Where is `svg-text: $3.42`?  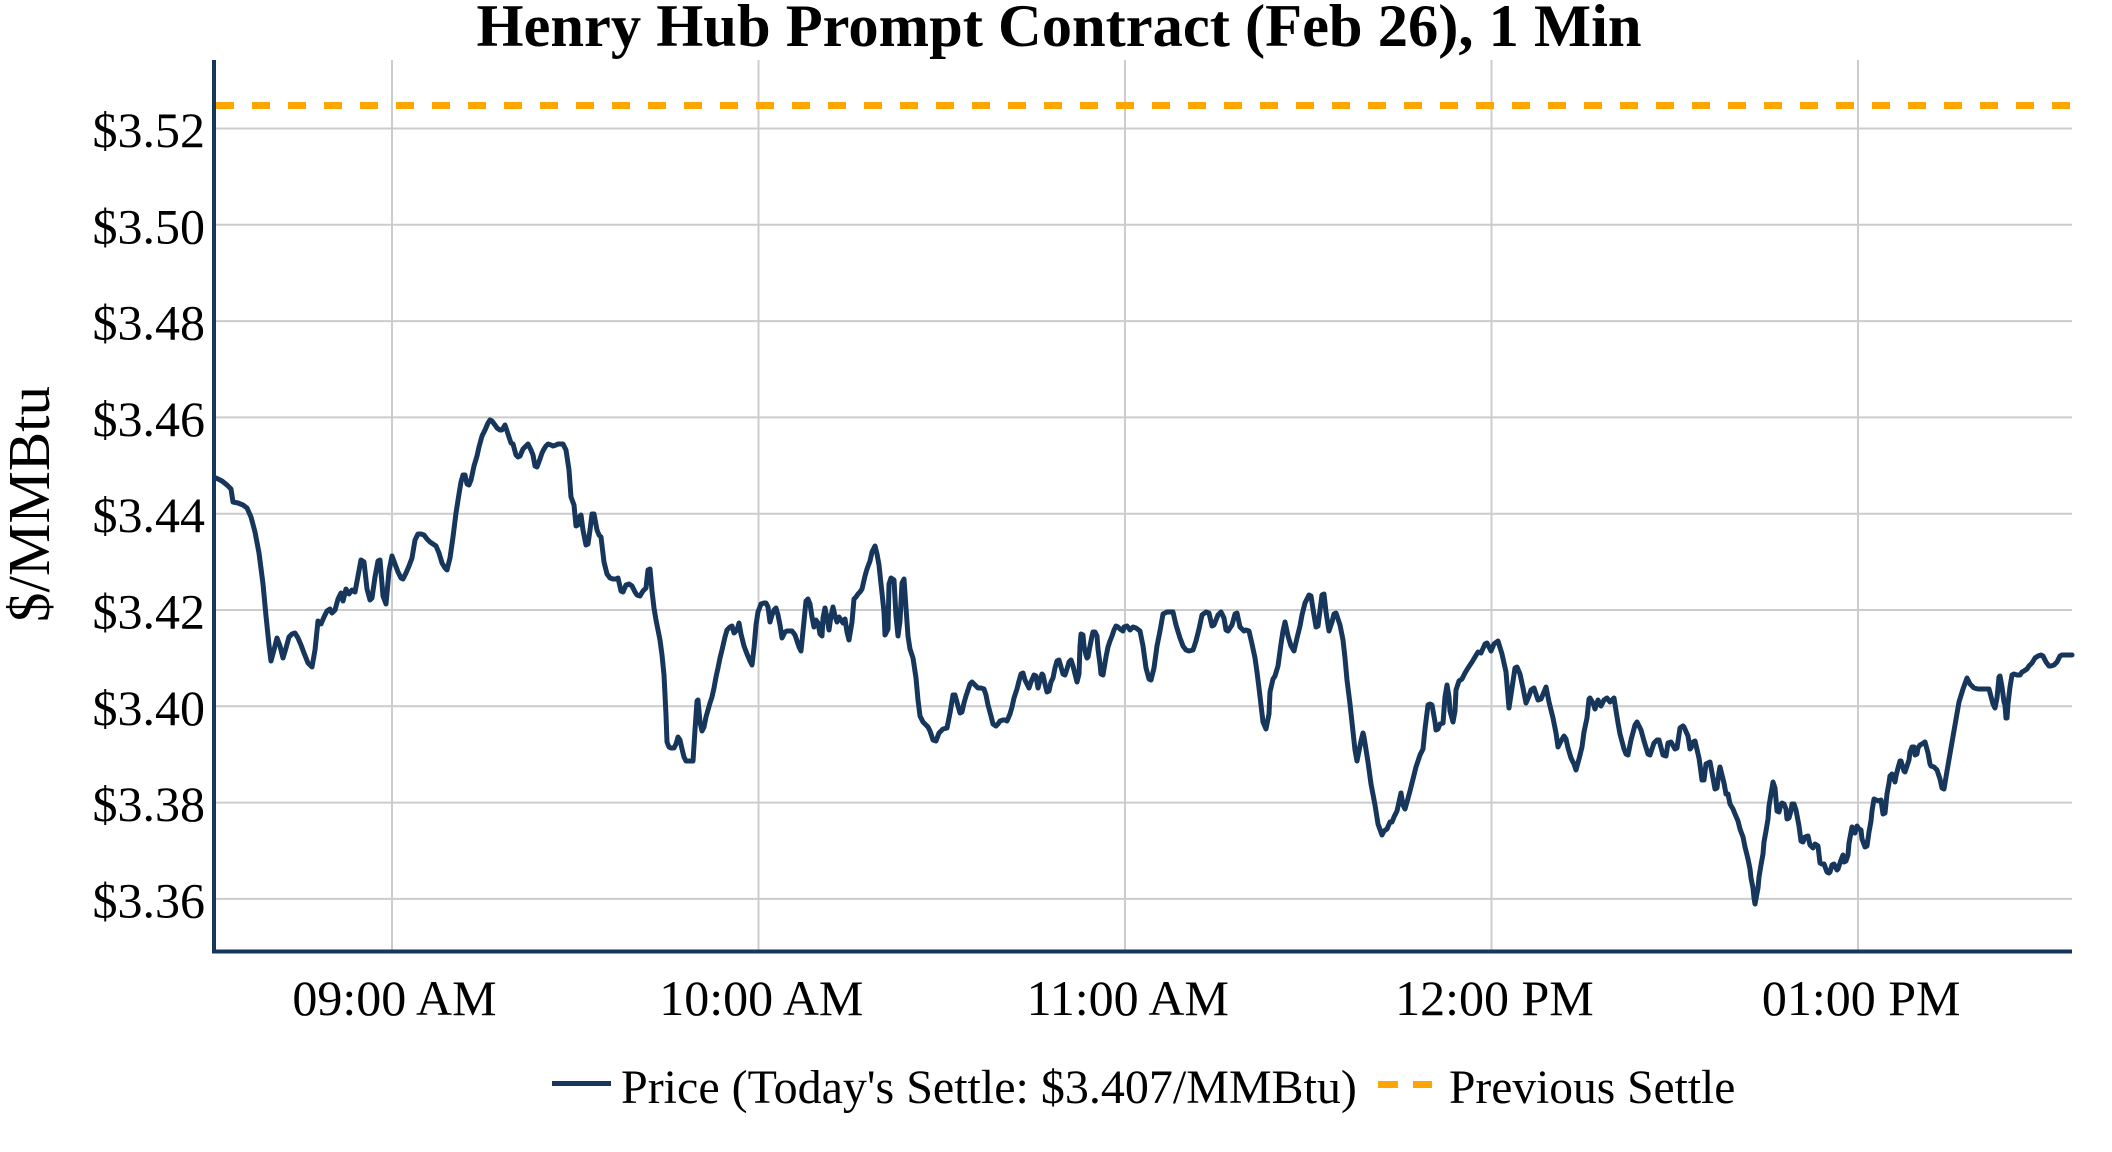 svg-text: $3.42 is located at coordinates (149, 612).